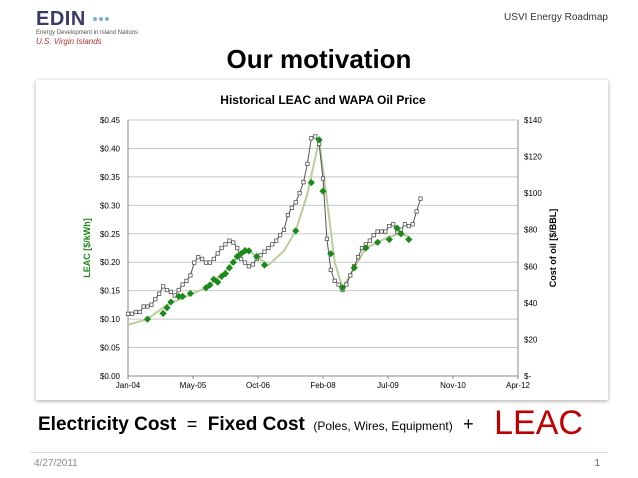  Describe the element at coordinates (527, 376) in the screenshot. I see `y2-tick-label: $-` at that location.